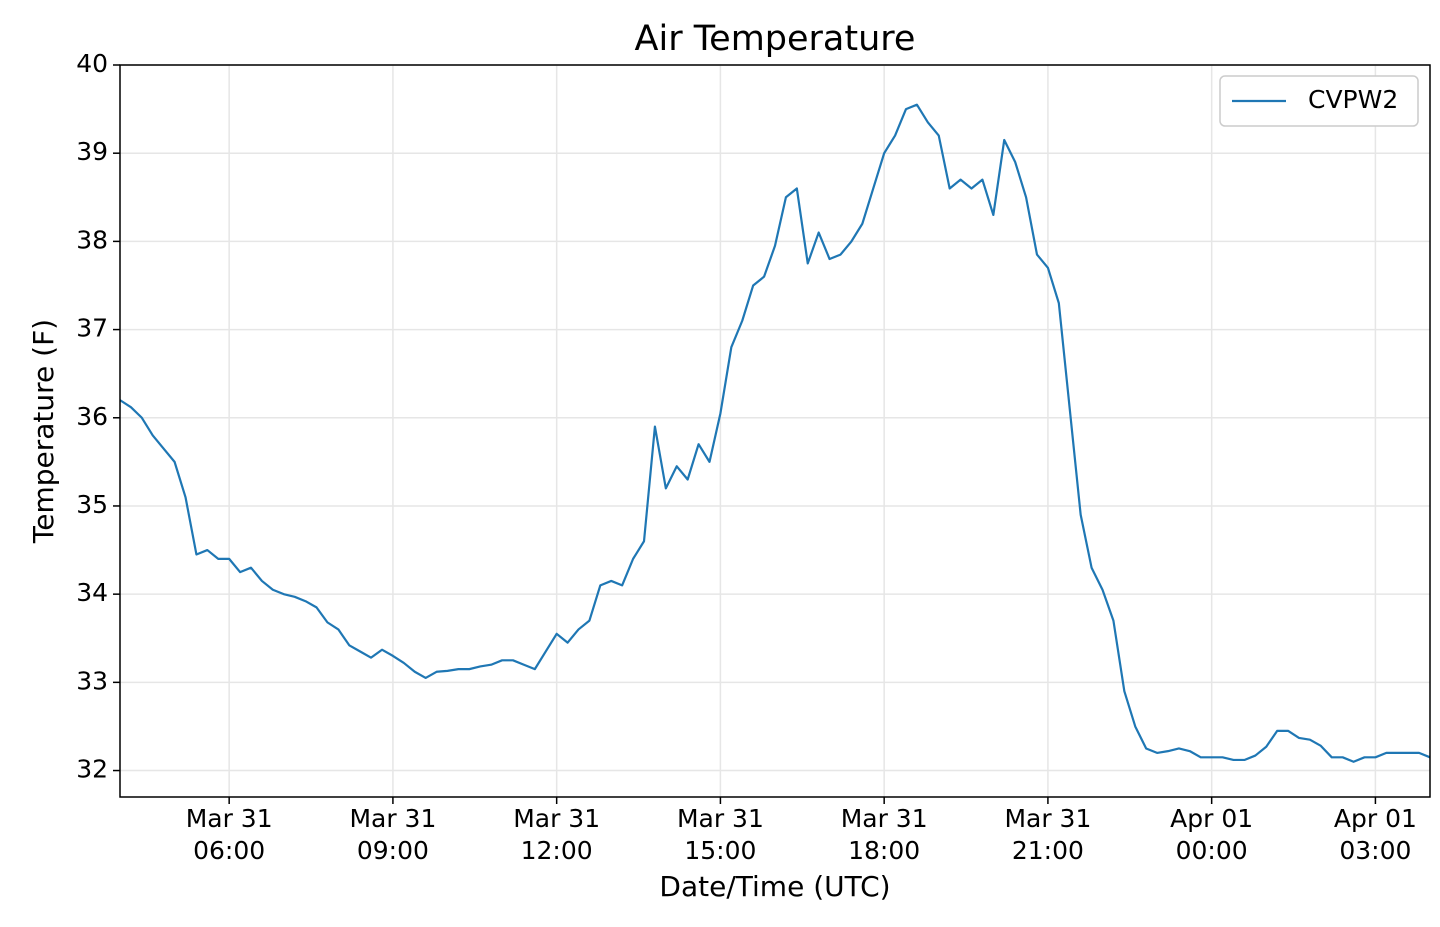 Image resolution: width=1440 pixels, height=927 pixels. Describe the element at coordinates (1353, 99) in the screenshot. I see `legend-label: CVPW2` at that location.